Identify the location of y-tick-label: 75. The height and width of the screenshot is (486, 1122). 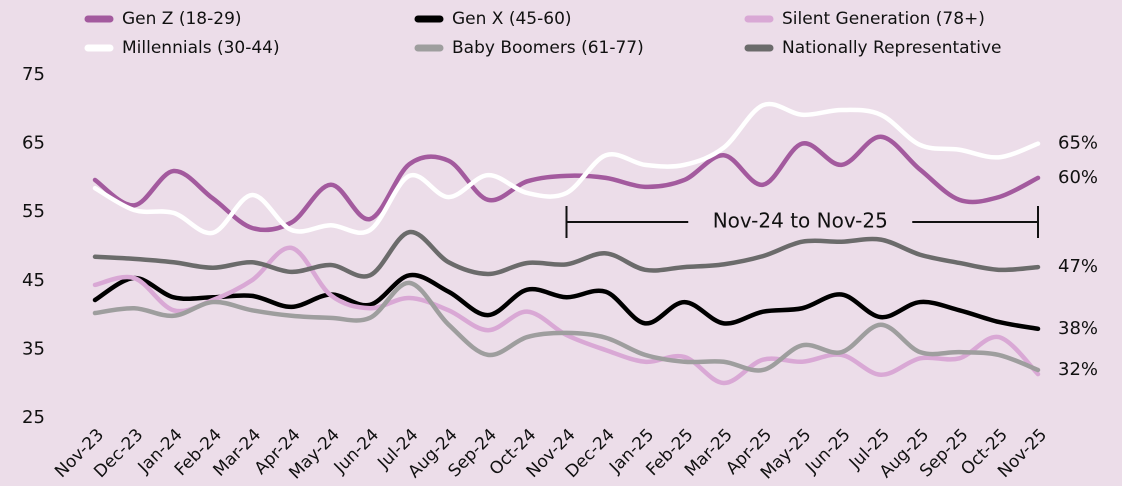
(33, 74).